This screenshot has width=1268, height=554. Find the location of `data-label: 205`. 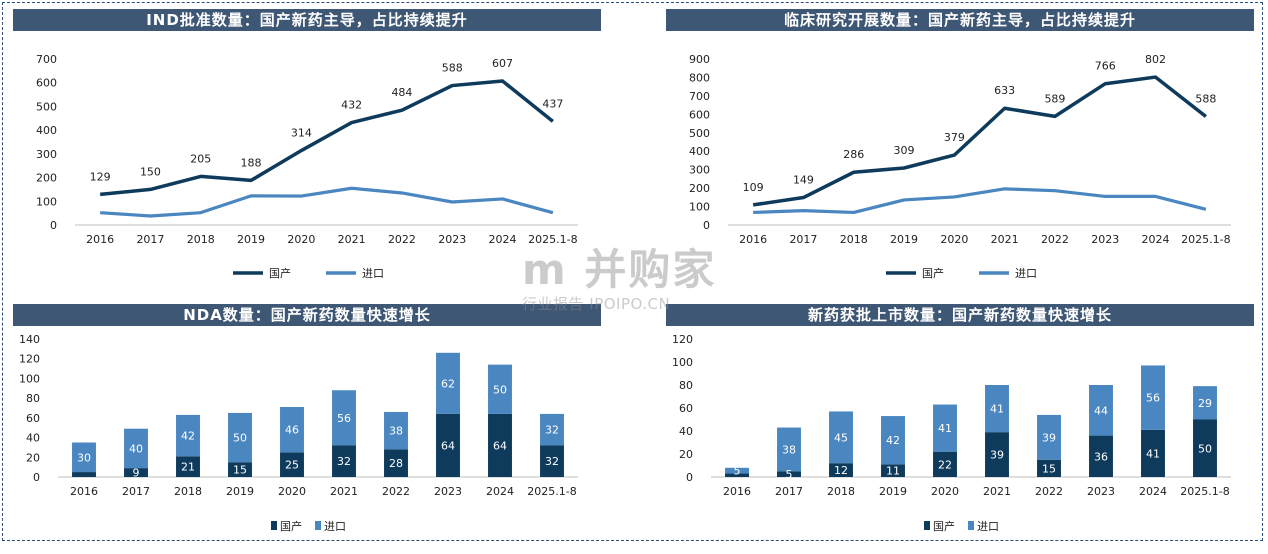

data-label: 205 is located at coordinates (200, 158).